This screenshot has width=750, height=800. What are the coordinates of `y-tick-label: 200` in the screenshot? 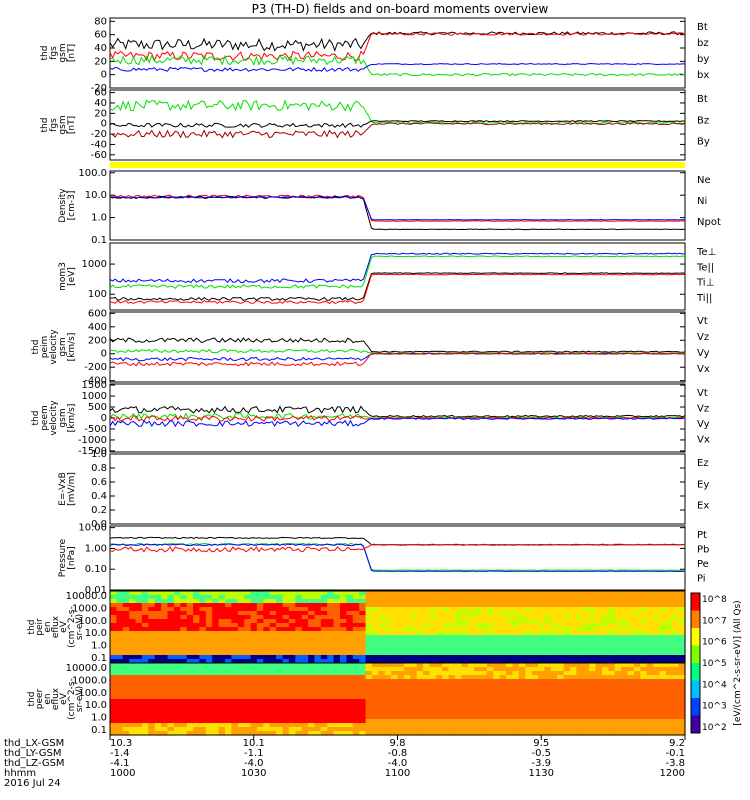 It's located at (97, 340).